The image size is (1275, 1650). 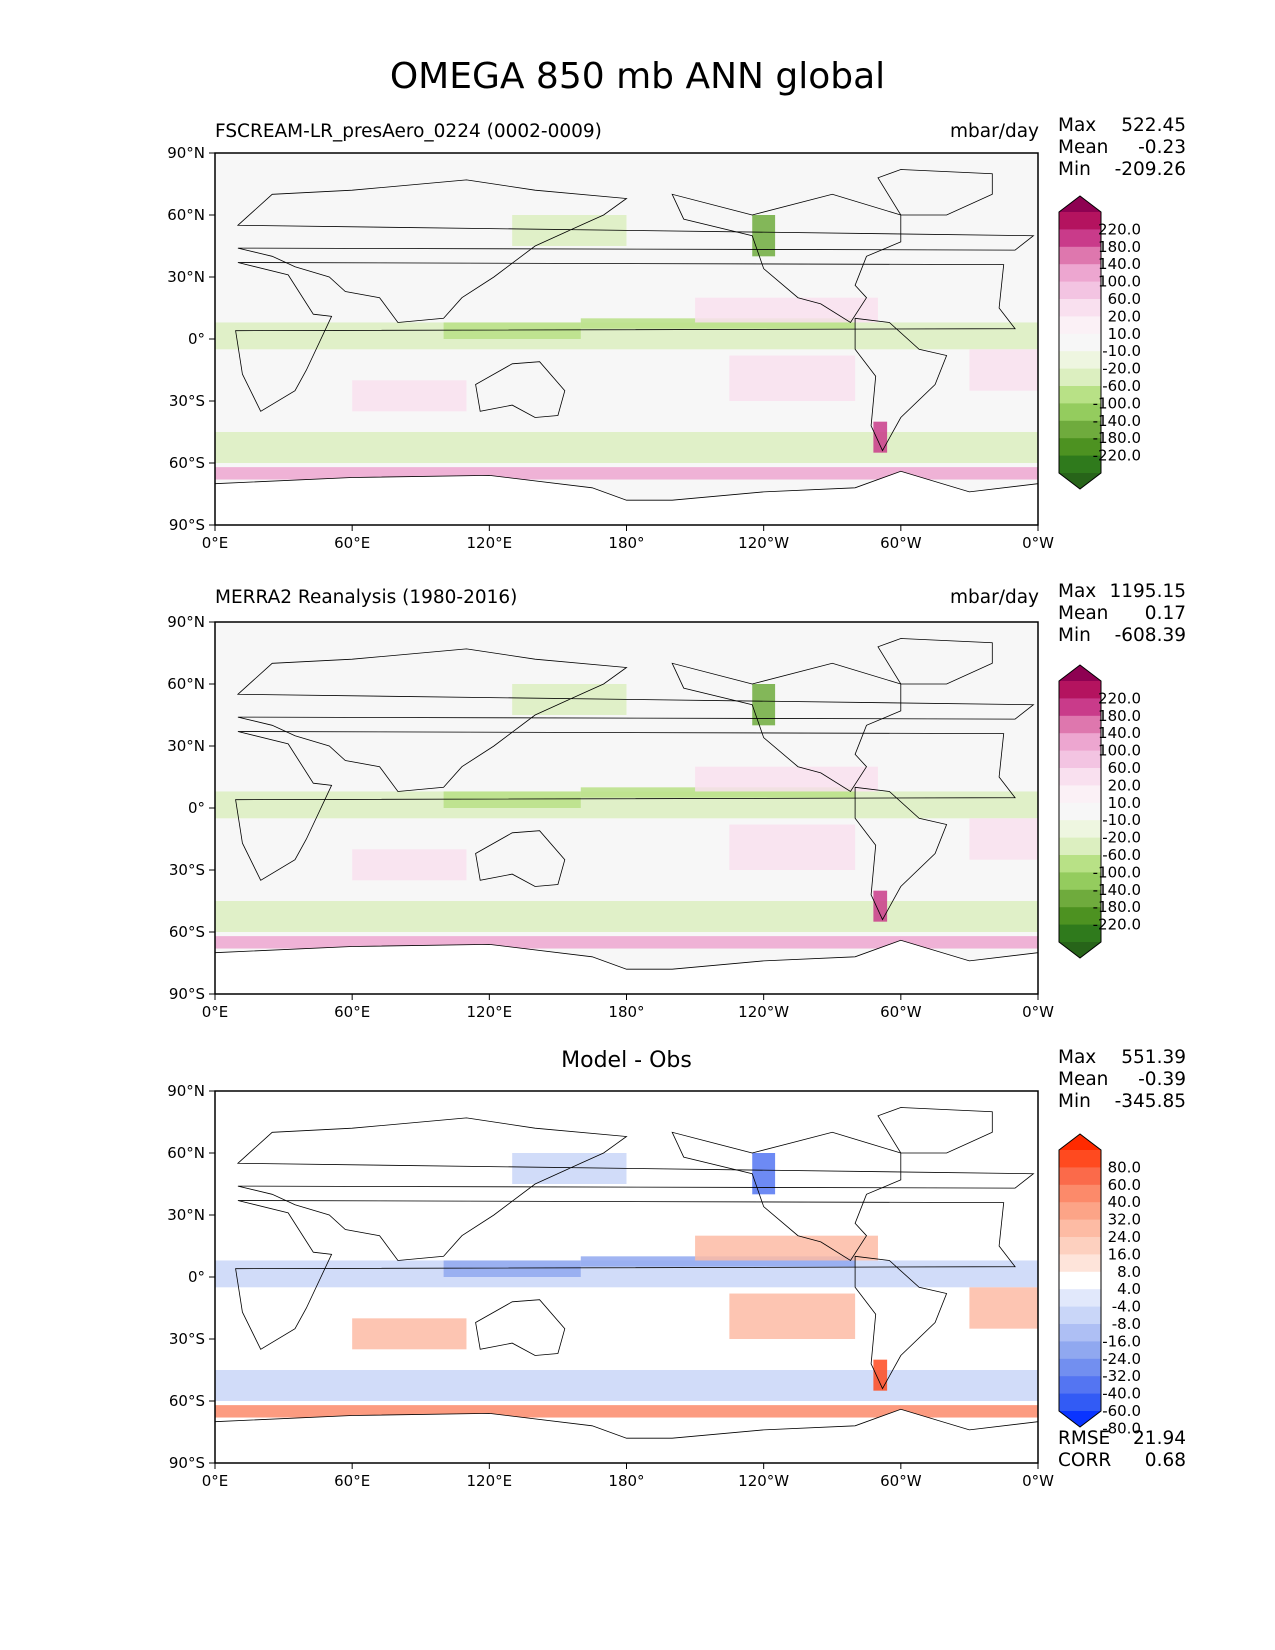 I want to click on lat-tick-label: 60°N, so click(x=186, y=684).